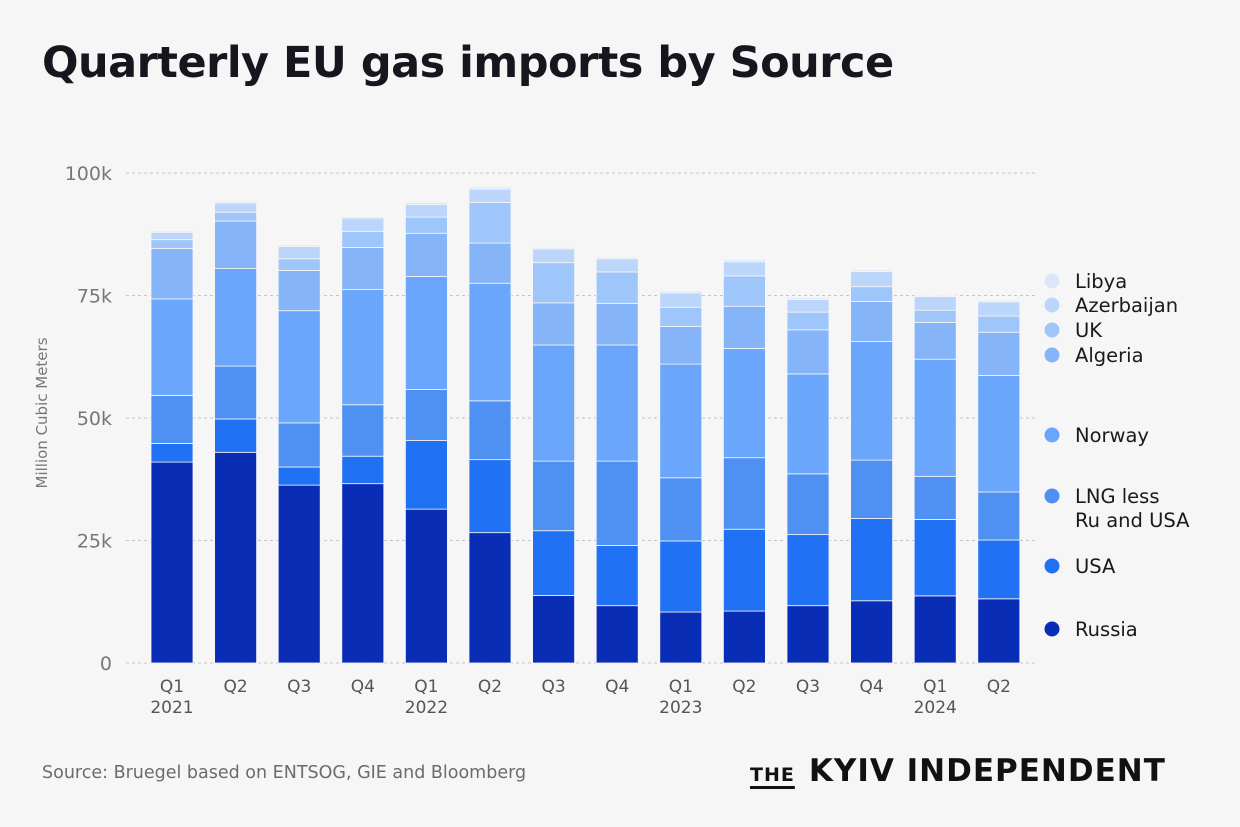 This screenshot has width=1240, height=827. I want to click on legend-label: Norway, so click(1112, 435).